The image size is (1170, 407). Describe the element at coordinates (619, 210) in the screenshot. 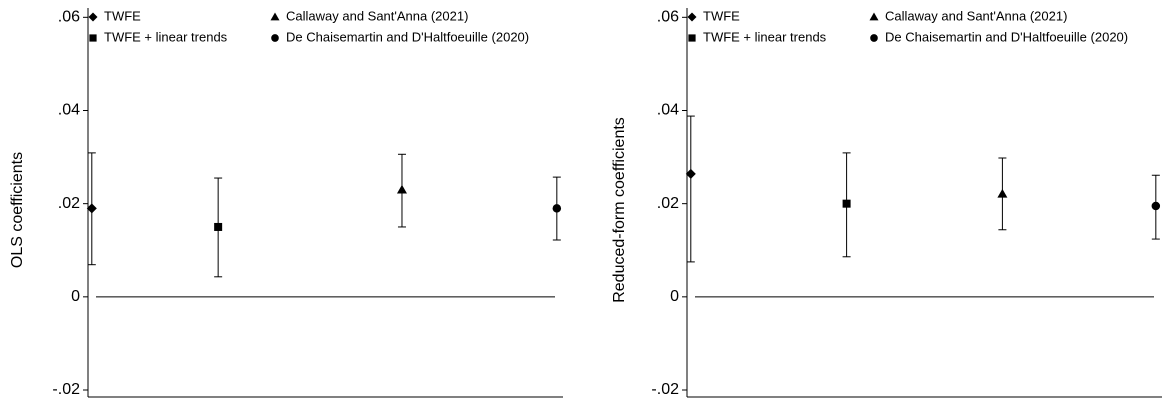

I see `y-axis-label: Reduced-form coefficients` at that location.